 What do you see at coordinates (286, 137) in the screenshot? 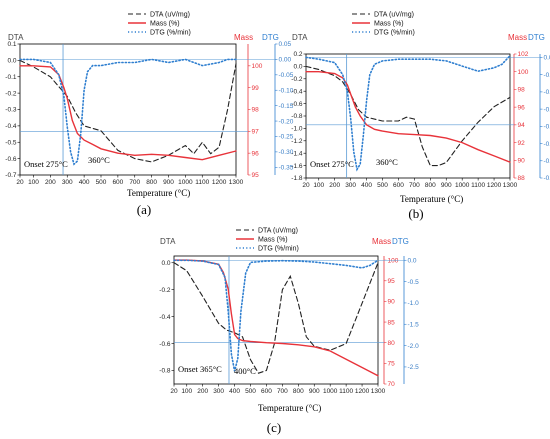
I see `dtg-tick-label: -0.25` at bounding box center [286, 137].